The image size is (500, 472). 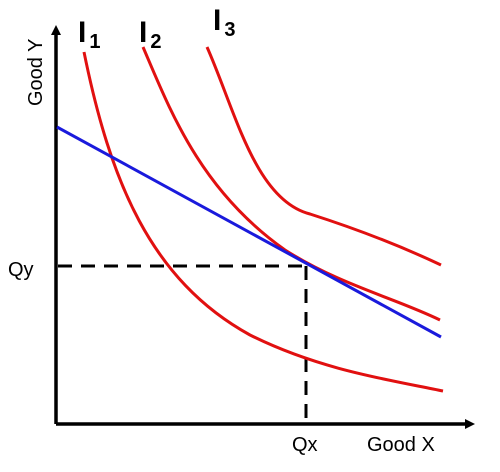 I want to click on y-tick-qy: Qy, so click(x=21, y=270).